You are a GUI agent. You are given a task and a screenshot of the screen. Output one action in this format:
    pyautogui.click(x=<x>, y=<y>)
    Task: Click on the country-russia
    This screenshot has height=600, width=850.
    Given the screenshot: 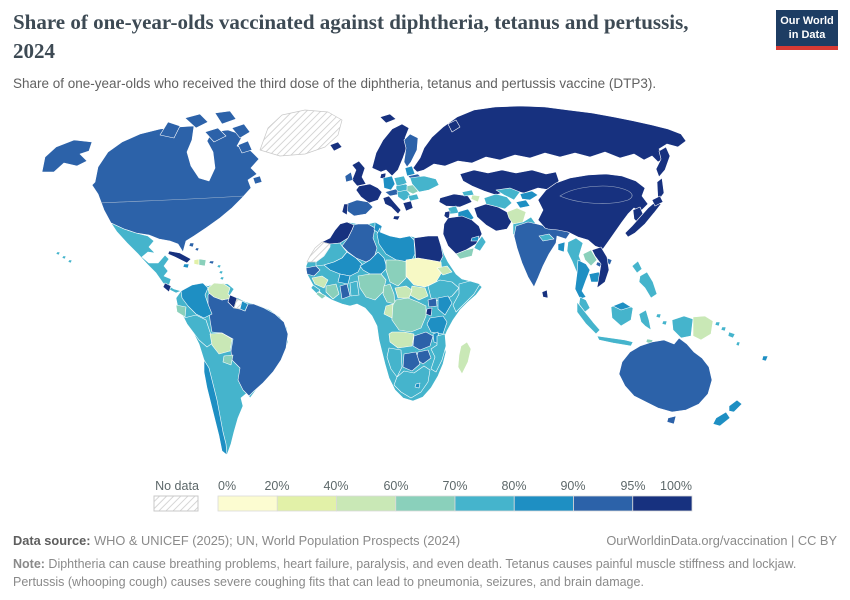 What is the action you would take?
    pyautogui.click(x=549, y=139)
    